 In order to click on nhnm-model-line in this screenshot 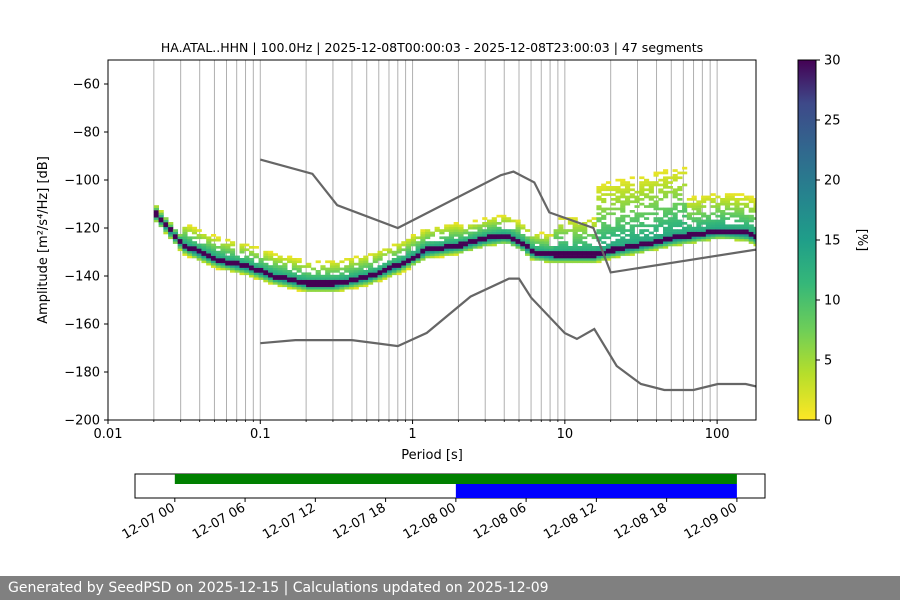, I will do `click(508, 216)`.